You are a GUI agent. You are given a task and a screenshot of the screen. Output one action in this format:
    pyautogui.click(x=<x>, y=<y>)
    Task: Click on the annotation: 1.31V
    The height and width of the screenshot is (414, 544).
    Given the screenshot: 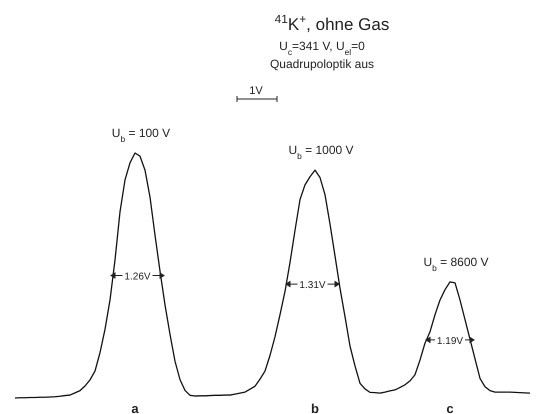 What is the action you would take?
    pyautogui.click(x=312, y=286)
    